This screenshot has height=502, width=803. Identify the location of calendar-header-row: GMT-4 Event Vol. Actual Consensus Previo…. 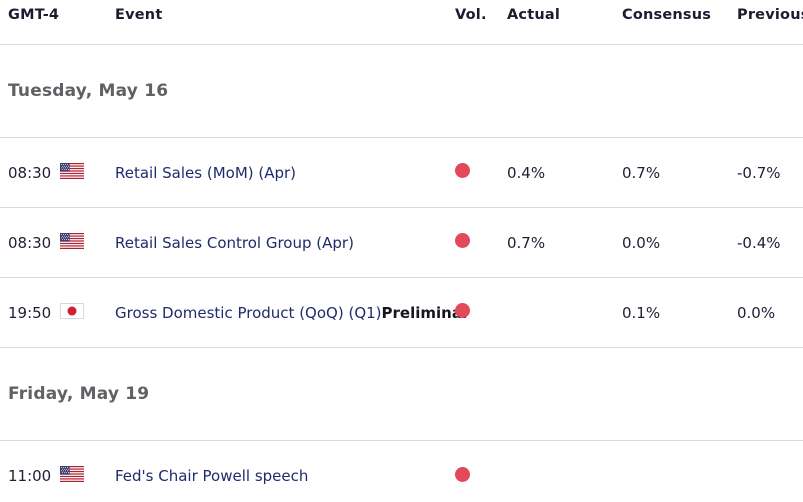
(401, 22).